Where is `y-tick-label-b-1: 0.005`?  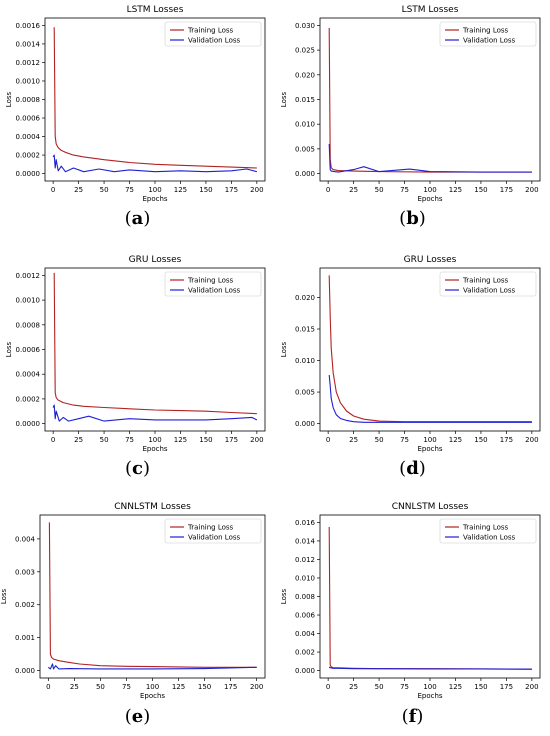
y-tick-label-b-1: 0.005 is located at coordinates (305, 149).